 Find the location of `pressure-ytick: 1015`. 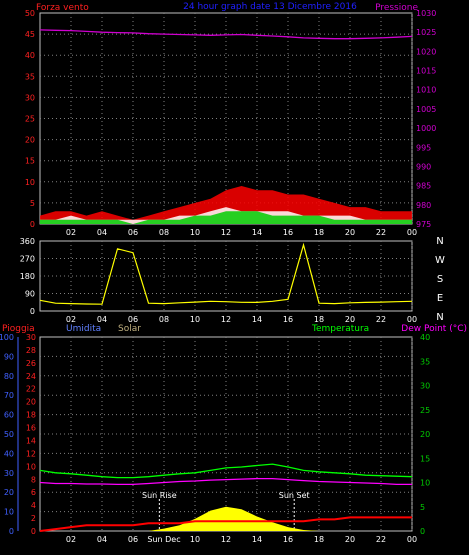

pressure-ytick: 1015 is located at coordinates (426, 71).